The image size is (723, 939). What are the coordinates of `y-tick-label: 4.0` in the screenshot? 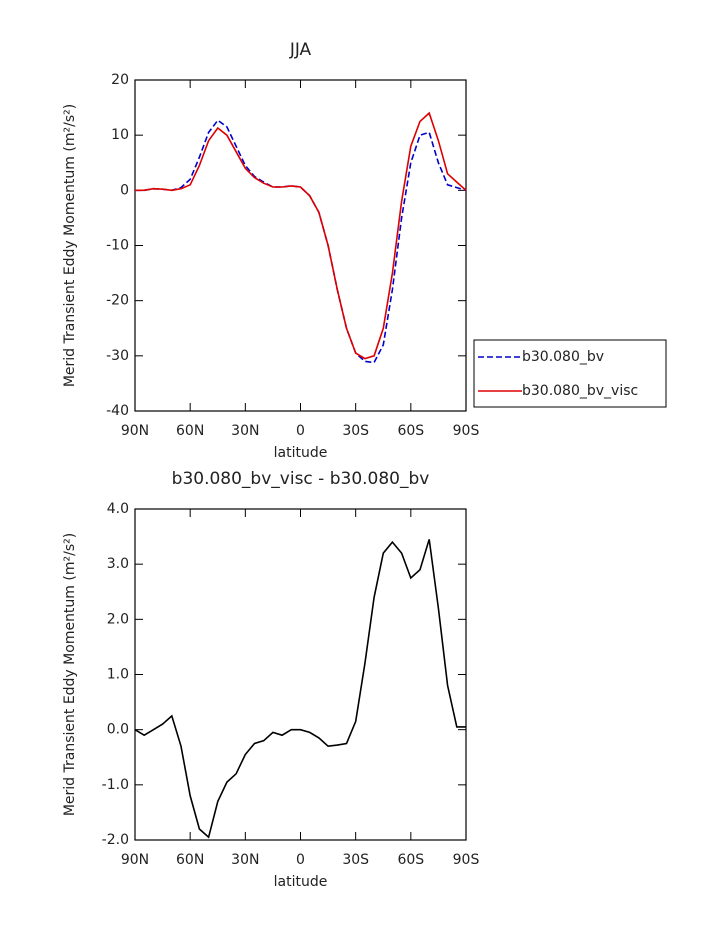 It's located at (118, 509).